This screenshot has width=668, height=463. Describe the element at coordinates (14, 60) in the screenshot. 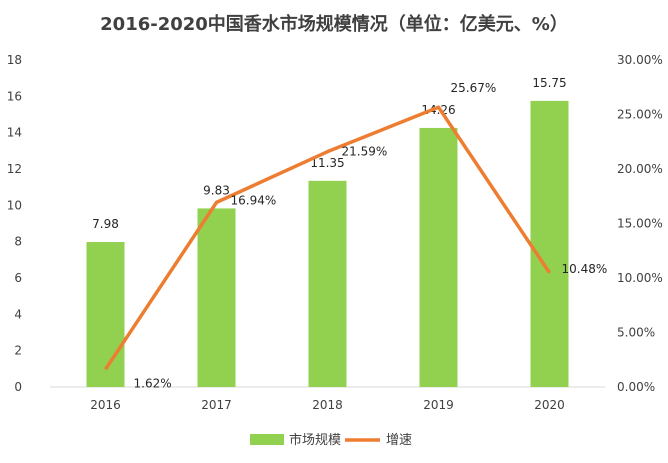

I see `y-left-tick-label: 18` at that location.